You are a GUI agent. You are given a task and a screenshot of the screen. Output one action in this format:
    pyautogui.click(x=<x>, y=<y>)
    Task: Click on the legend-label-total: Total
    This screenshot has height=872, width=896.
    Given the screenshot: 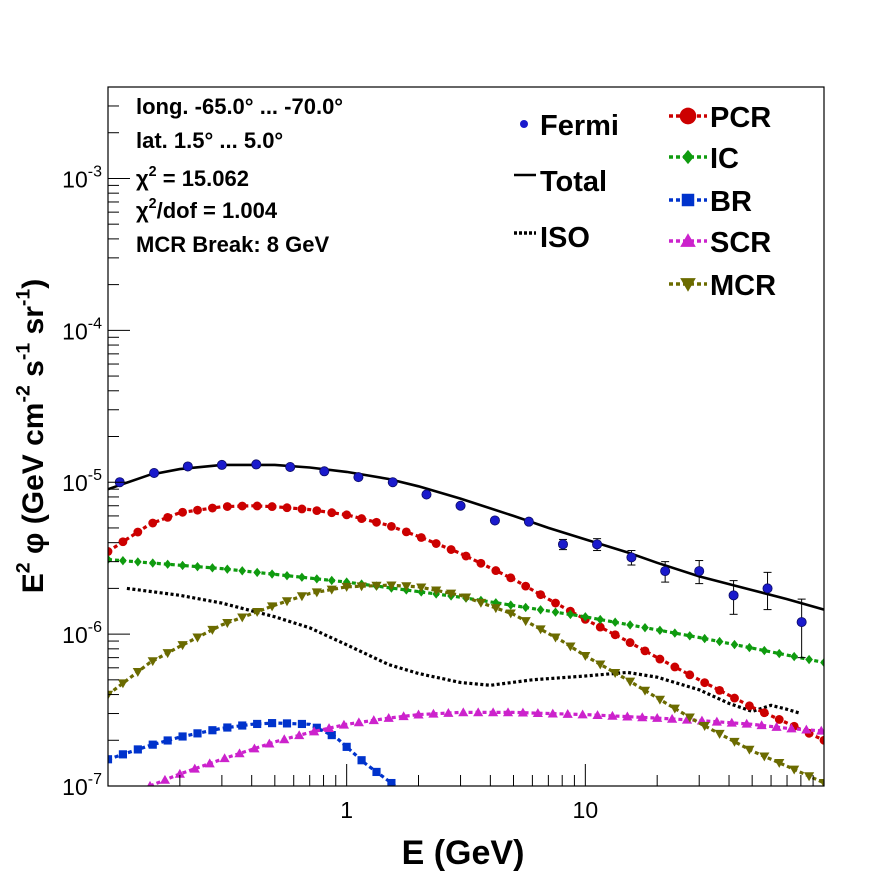 What is the action you would take?
    pyautogui.click(x=573, y=182)
    